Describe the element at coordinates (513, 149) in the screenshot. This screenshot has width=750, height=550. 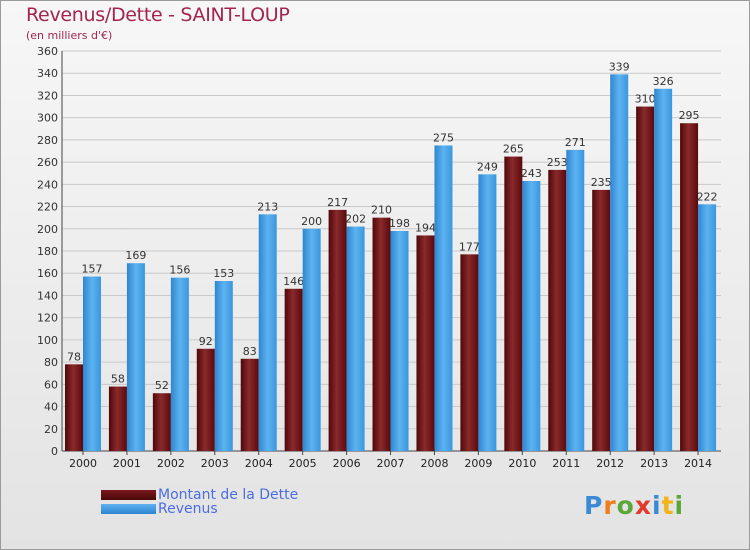
I see `data-label-dette: 265` at that location.